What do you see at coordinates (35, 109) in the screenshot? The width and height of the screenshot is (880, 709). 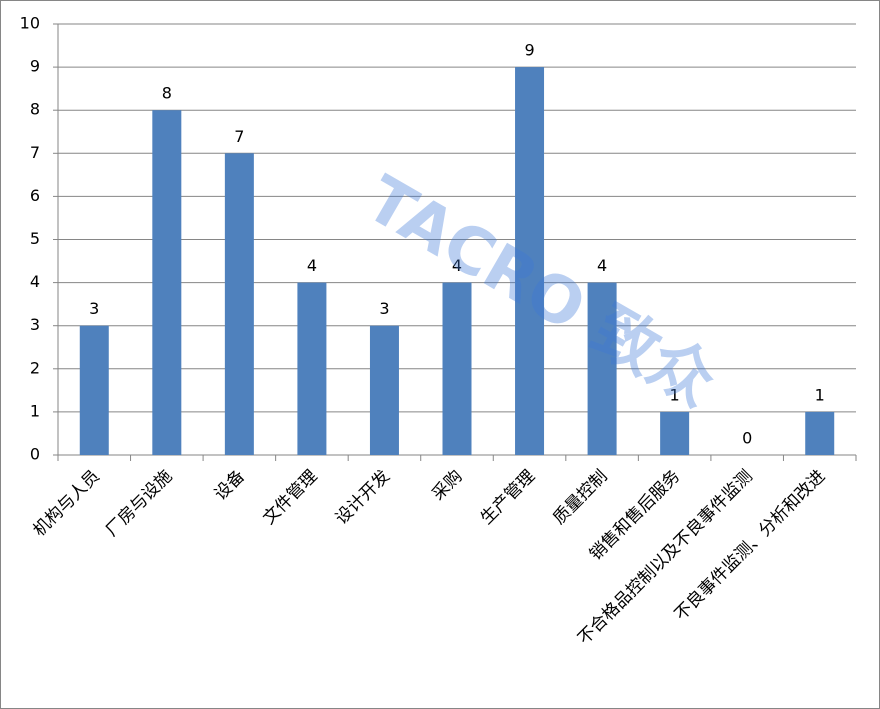 I see `y-tick-label: 8` at bounding box center [35, 109].